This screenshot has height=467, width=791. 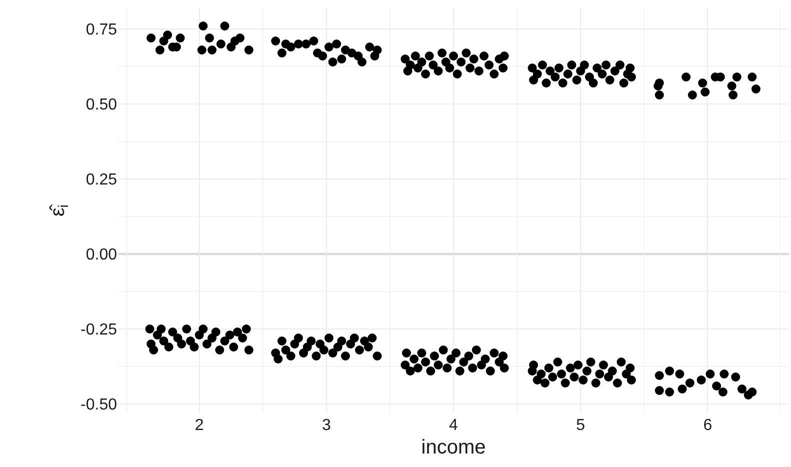 I want to click on x-tick-label: 6, so click(x=707, y=425).